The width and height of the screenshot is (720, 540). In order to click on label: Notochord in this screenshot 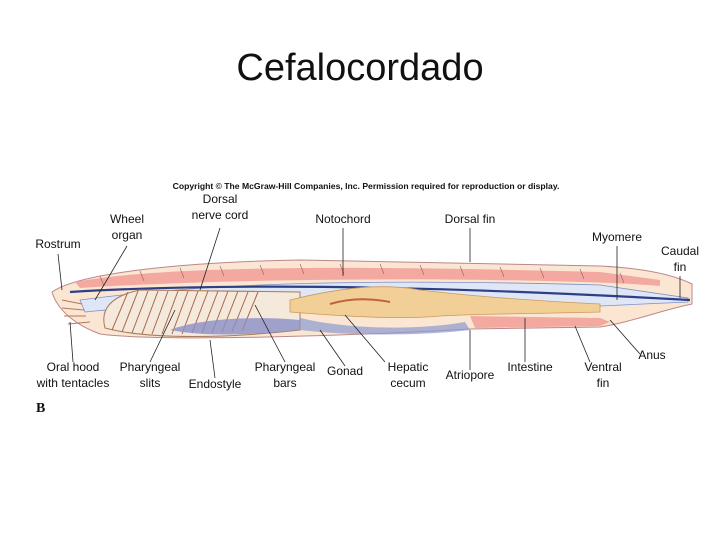, I will do `click(342, 219)`.